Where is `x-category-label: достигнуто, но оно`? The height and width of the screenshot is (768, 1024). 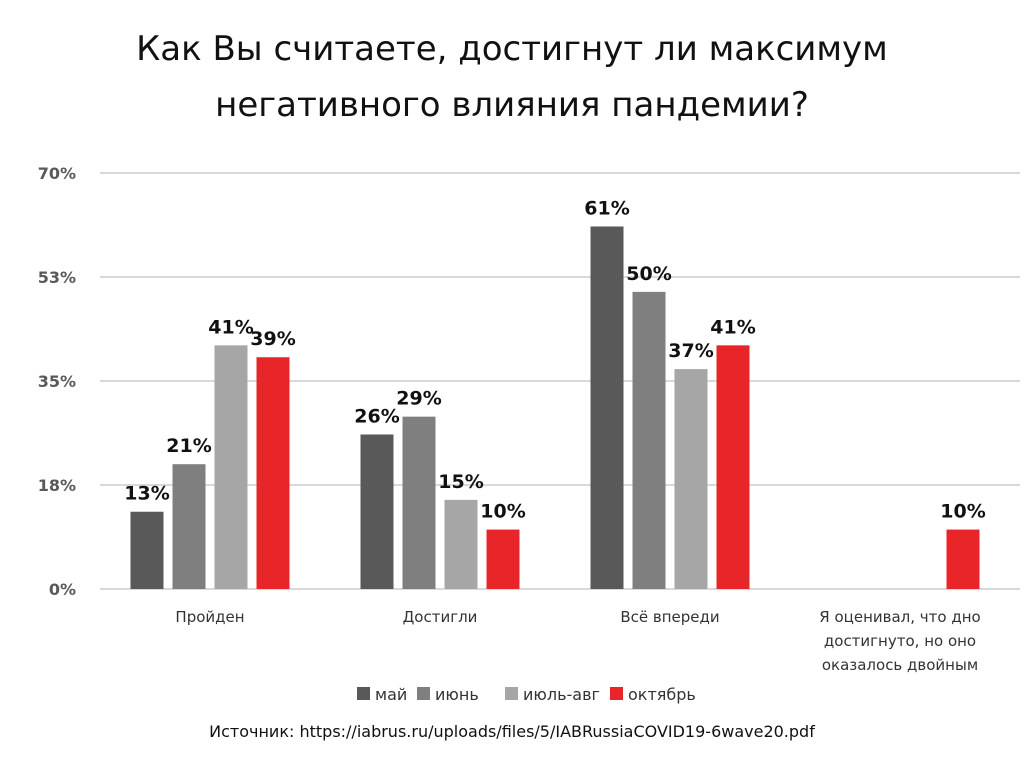 x-category-label: достигнуто, но оно is located at coordinates (900, 641).